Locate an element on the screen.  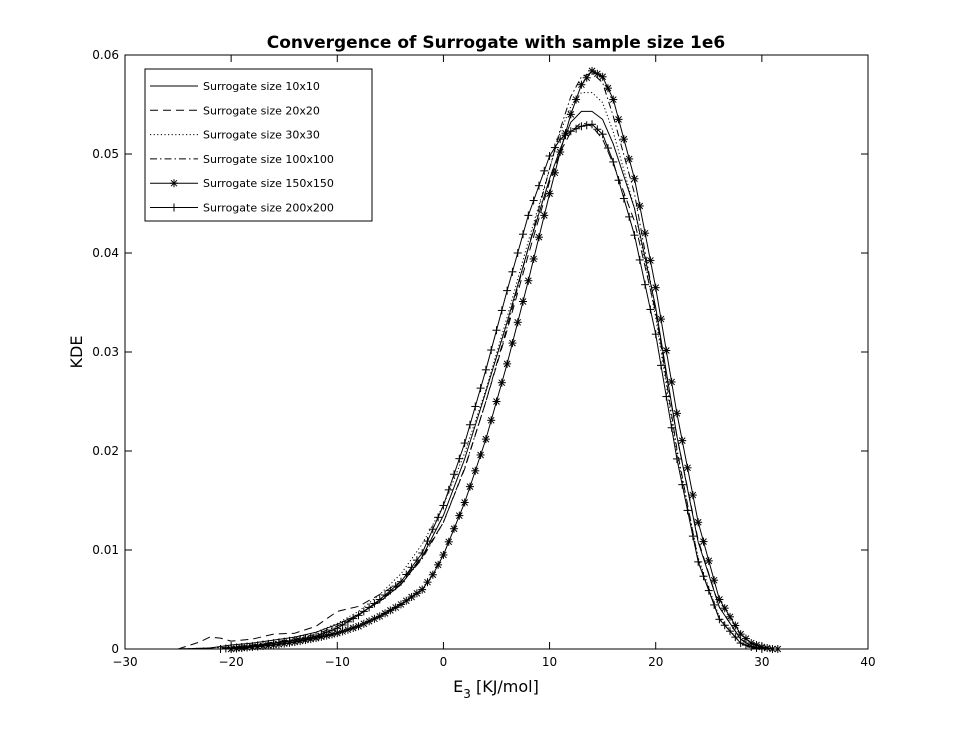
x-tick-label: 20 is located at coordinates (655, 662).